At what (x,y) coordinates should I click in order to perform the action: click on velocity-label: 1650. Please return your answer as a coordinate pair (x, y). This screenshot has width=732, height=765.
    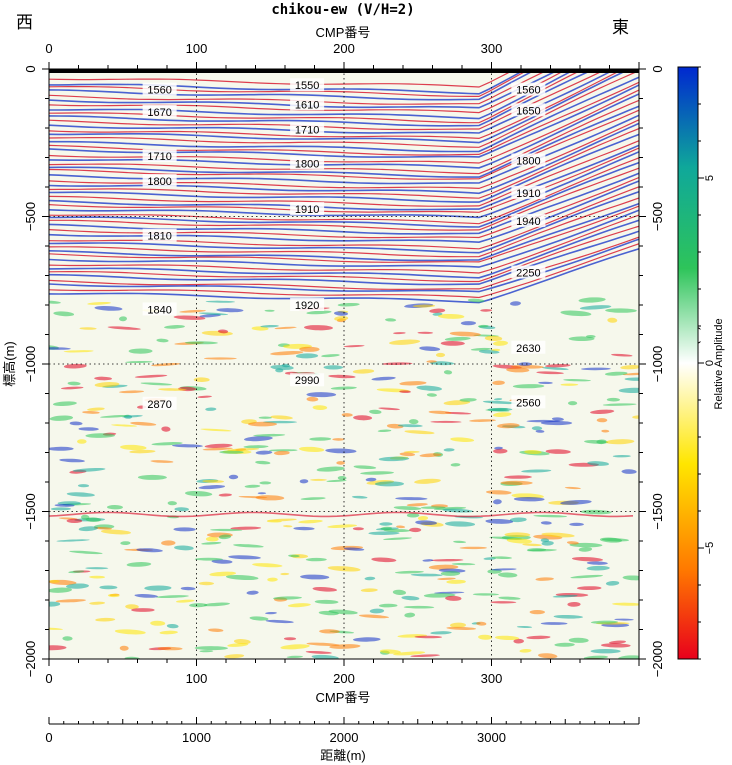
    Looking at the image, I should click on (528, 111).